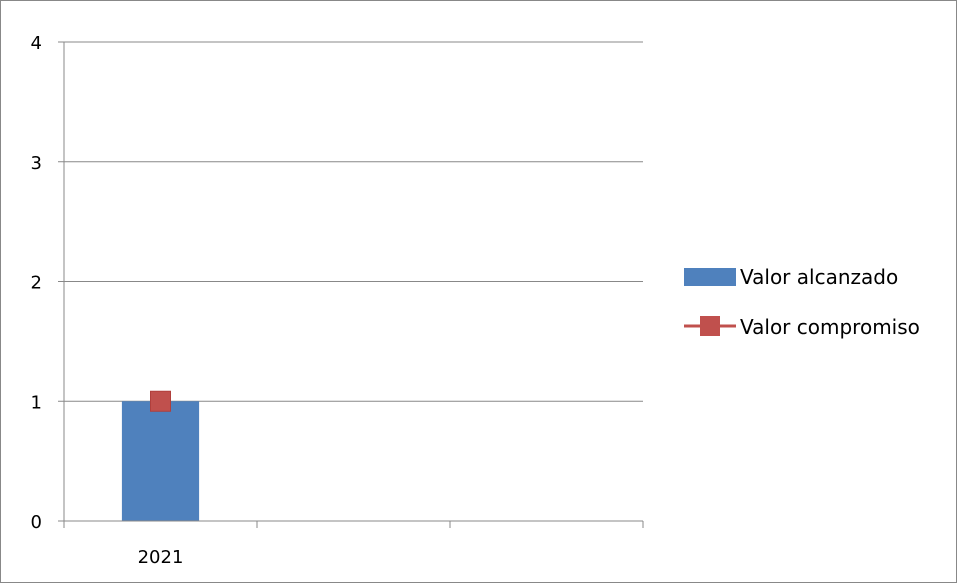  I want to click on legend-swatch-valor-alcanzado, so click(710, 277).